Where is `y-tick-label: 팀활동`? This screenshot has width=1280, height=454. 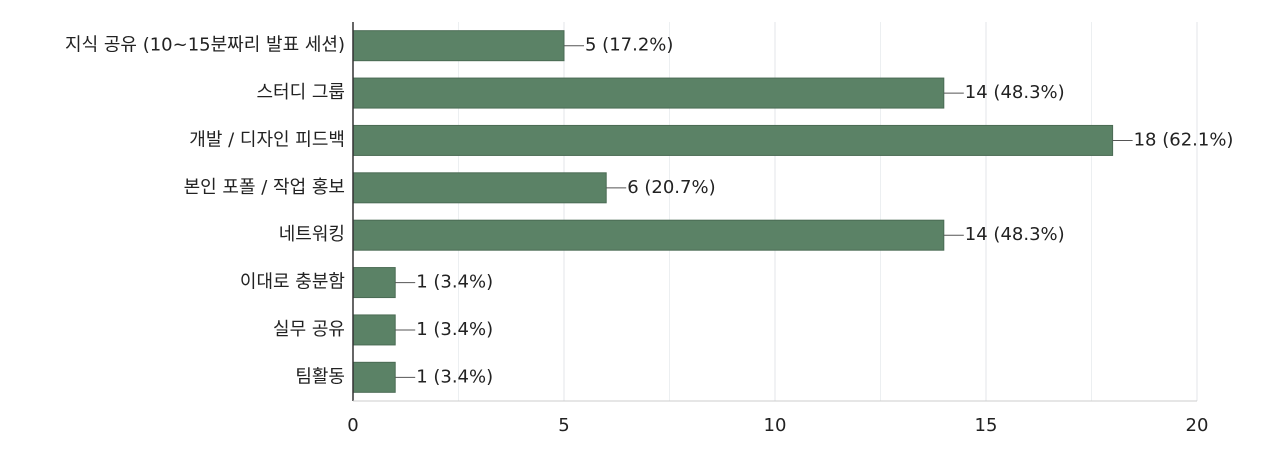
y-tick-label: 팀활동 is located at coordinates (320, 376).